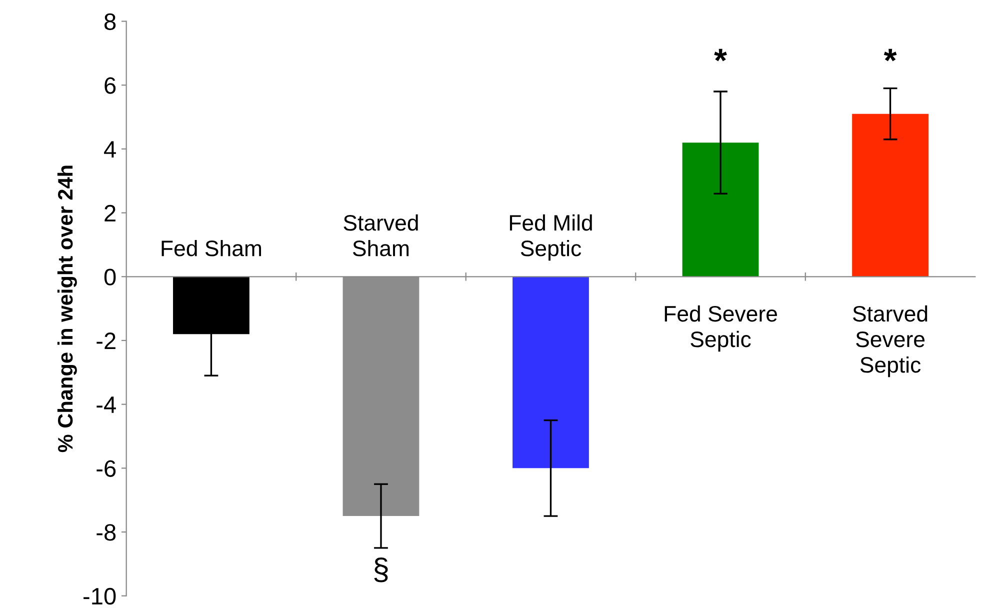  I want to click on x-tick-label: Fed Mild Septic, so click(551, 237).